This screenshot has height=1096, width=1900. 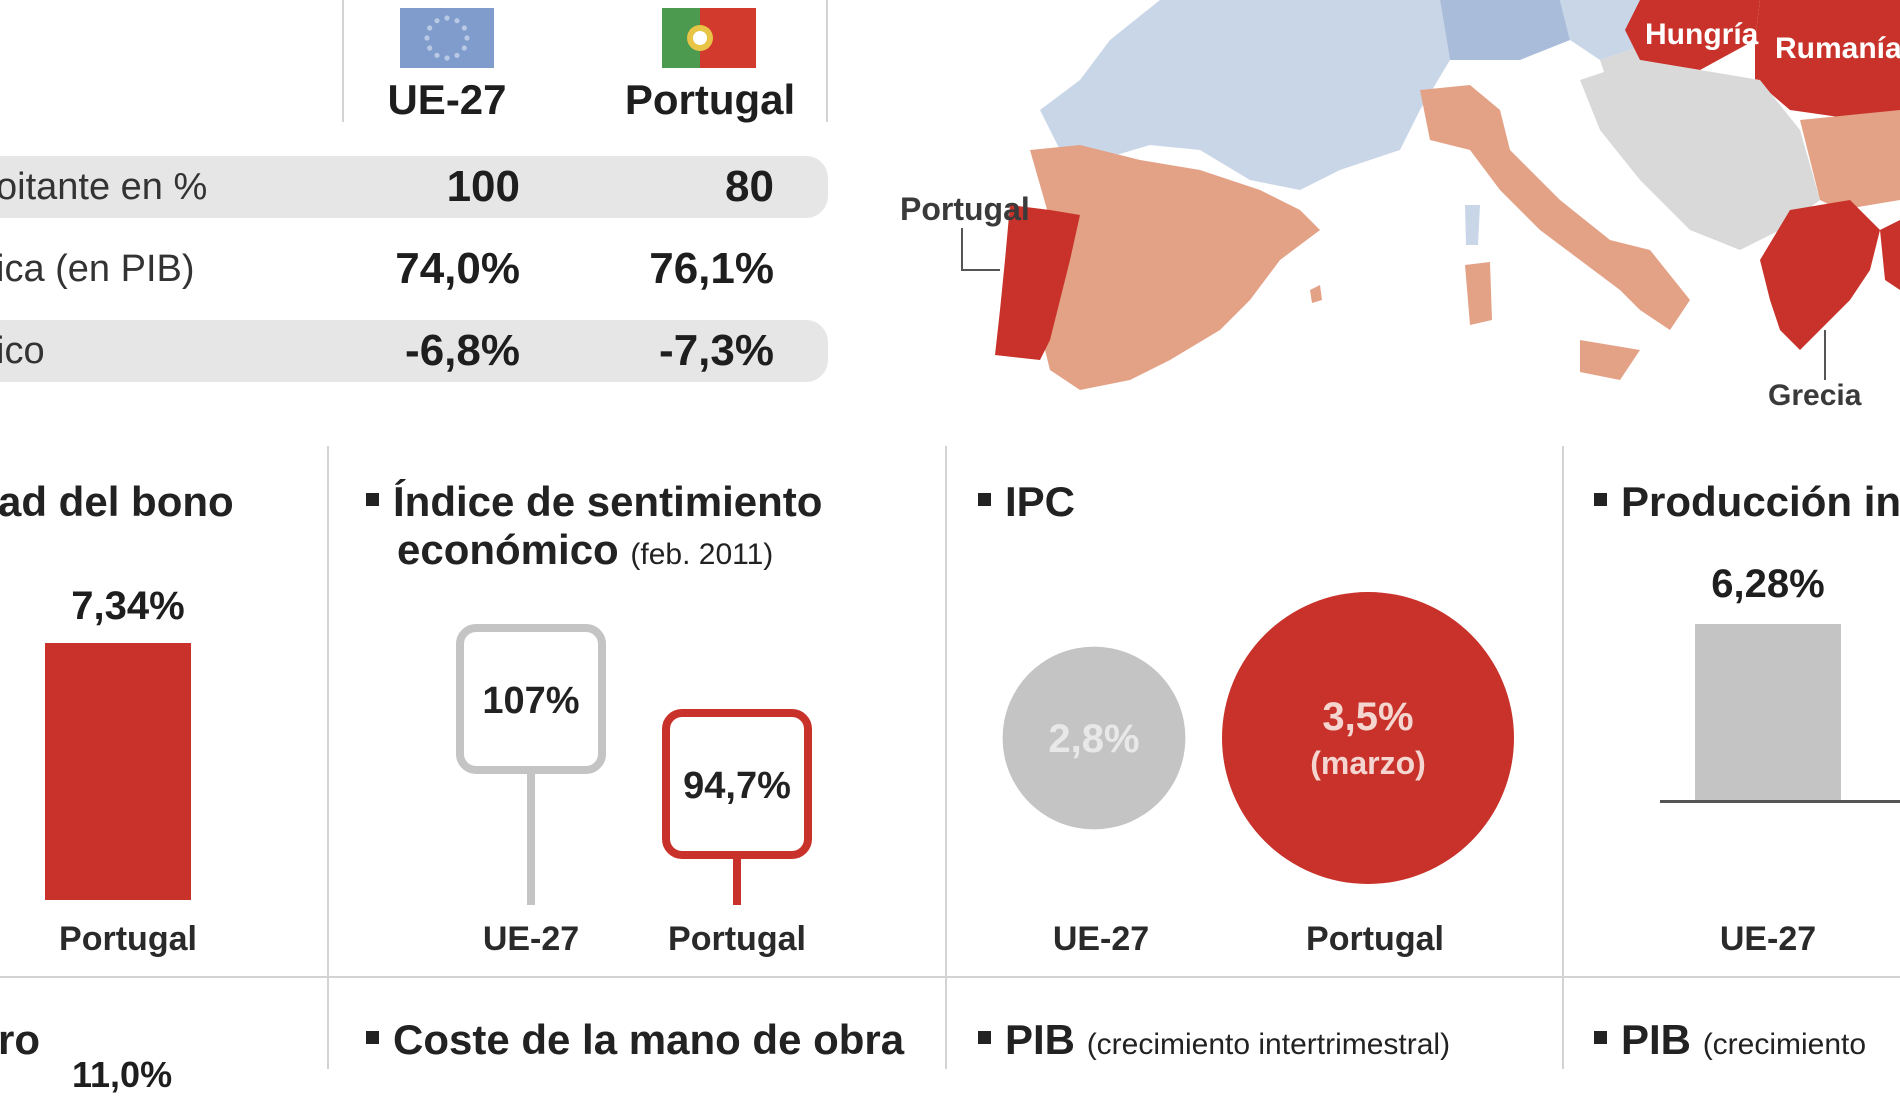 I want to click on cat-label-sent-pt: Portugal, so click(x=737, y=939).